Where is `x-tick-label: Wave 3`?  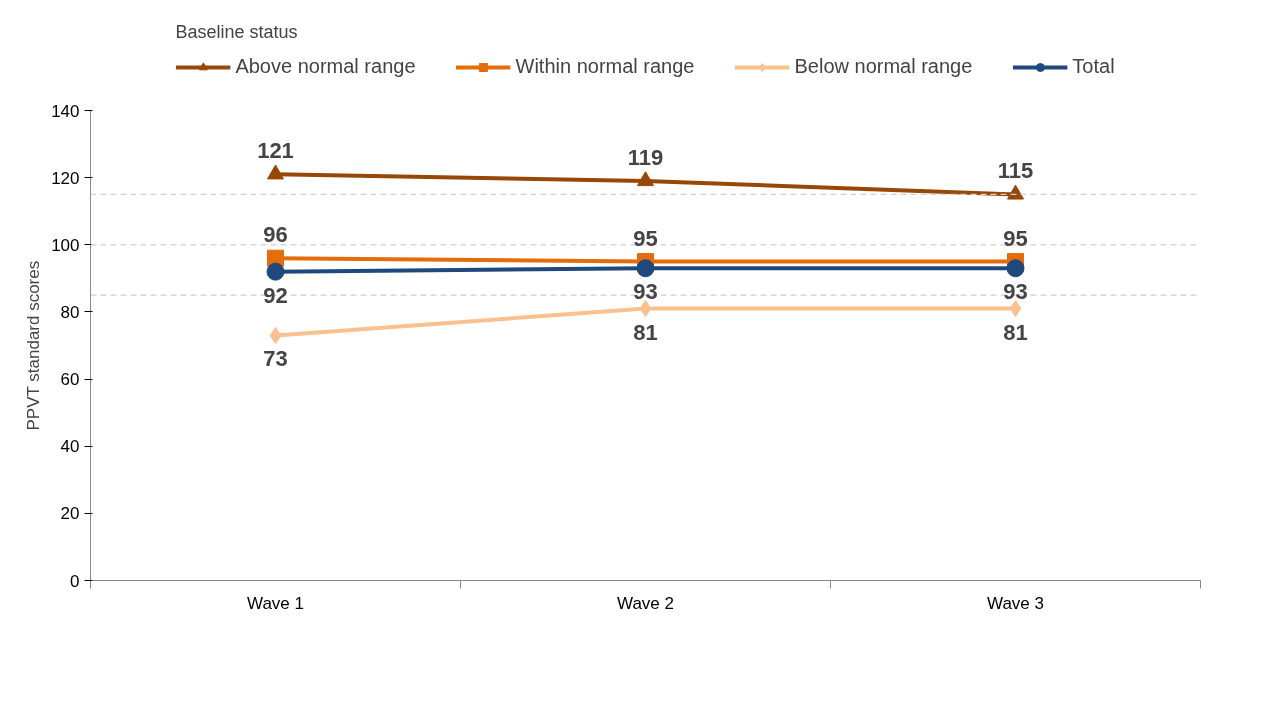
x-tick-label: Wave 3 is located at coordinates (1016, 603).